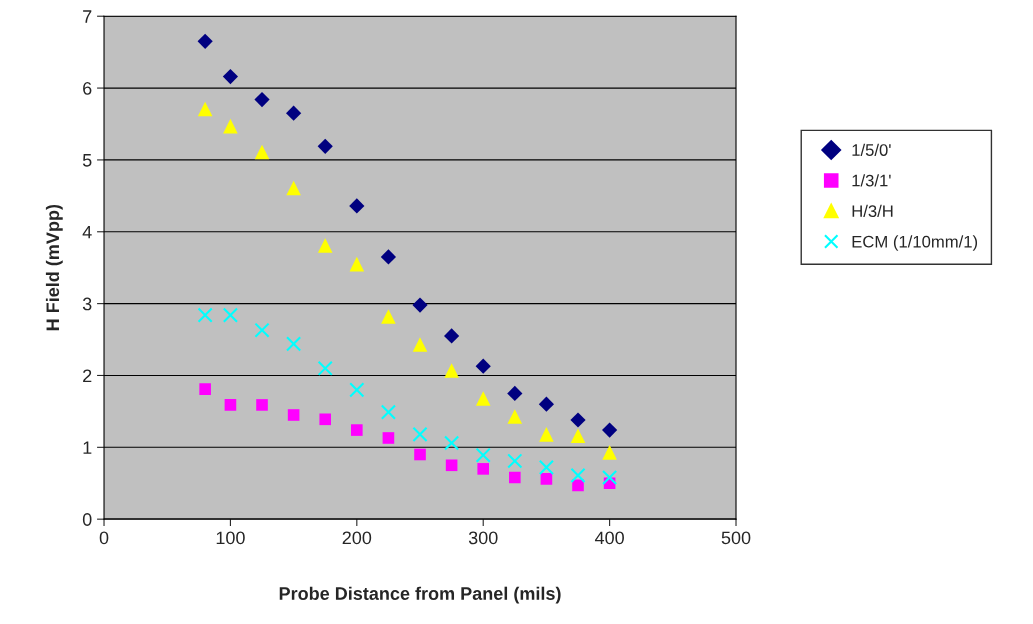 This screenshot has height=624, width=1033. What do you see at coordinates (87, 16) in the screenshot?
I see `y-tick-label: 7` at bounding box center [87, 16].